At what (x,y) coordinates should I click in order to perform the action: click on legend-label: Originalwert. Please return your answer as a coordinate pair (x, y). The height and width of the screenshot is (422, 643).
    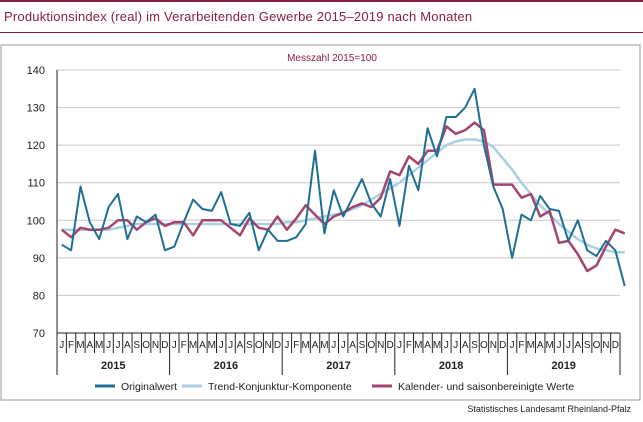
    Looking at the image, I should click on (149, 387).